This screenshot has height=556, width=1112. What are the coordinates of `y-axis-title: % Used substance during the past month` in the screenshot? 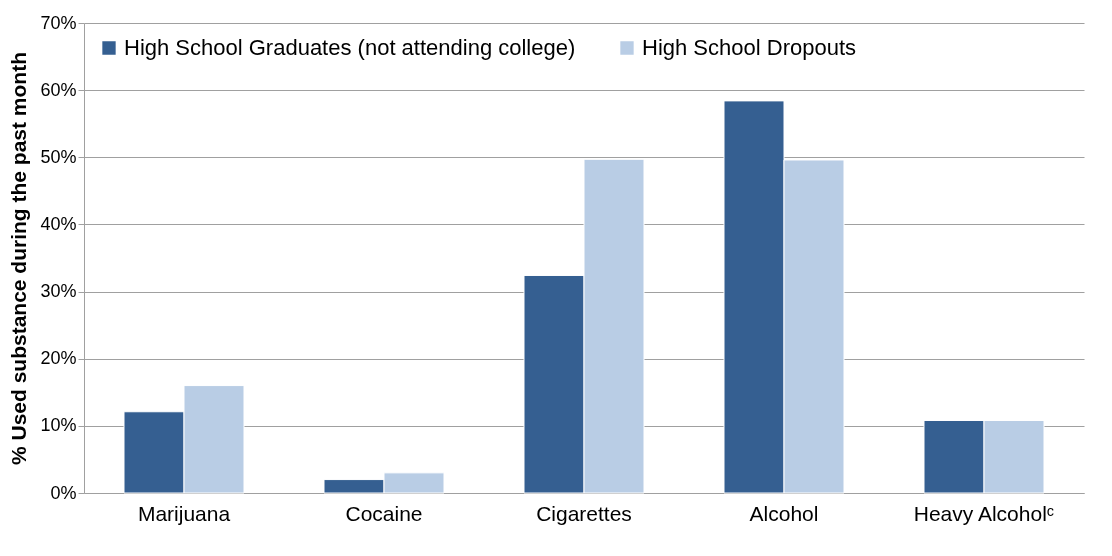 It's located at (19, 258).